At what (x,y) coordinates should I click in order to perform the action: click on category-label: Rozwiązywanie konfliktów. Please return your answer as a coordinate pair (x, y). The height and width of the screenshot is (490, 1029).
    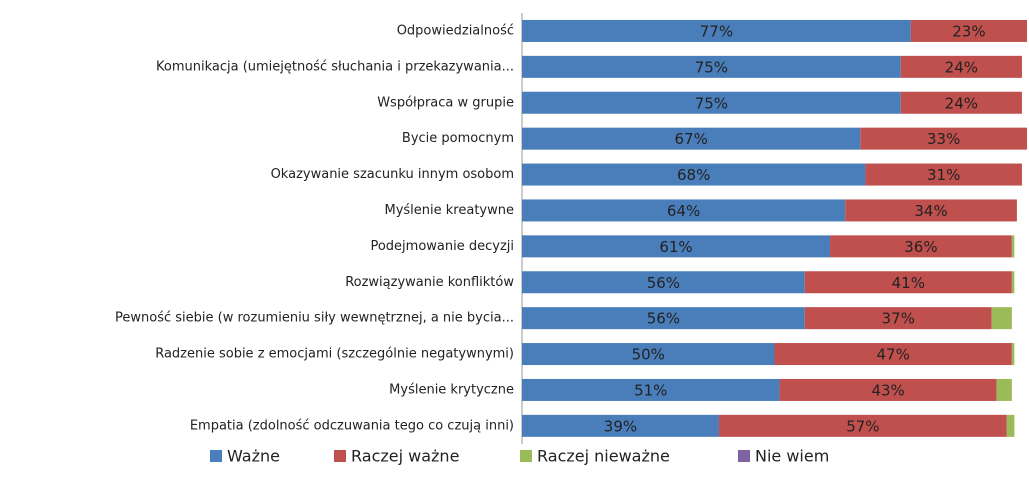
    Looking at the image, I should click on (429, 282).